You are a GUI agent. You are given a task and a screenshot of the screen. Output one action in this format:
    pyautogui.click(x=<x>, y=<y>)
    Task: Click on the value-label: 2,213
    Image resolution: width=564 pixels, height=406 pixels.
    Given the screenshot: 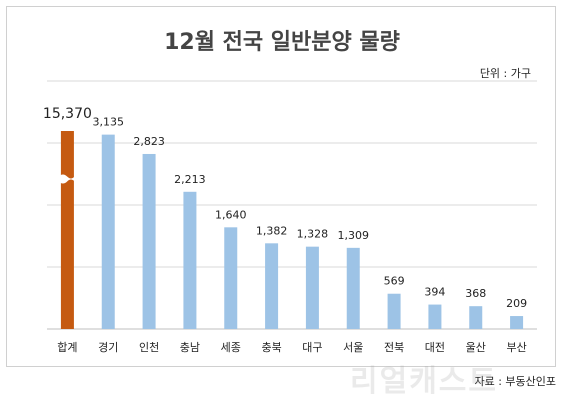 What is the action you would take?
    pyautogui.click(x=190, y=179)
    